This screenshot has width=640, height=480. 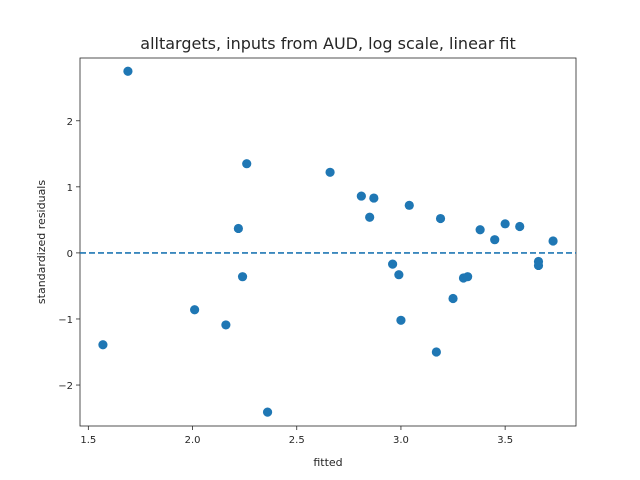 I want to click on y-tick-label: 0, so click(x=70, y=254).